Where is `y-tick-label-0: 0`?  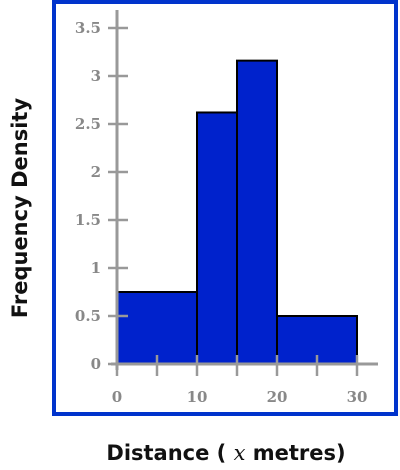 y-tick-label-0: 0 is located at coordinates (96, 364).